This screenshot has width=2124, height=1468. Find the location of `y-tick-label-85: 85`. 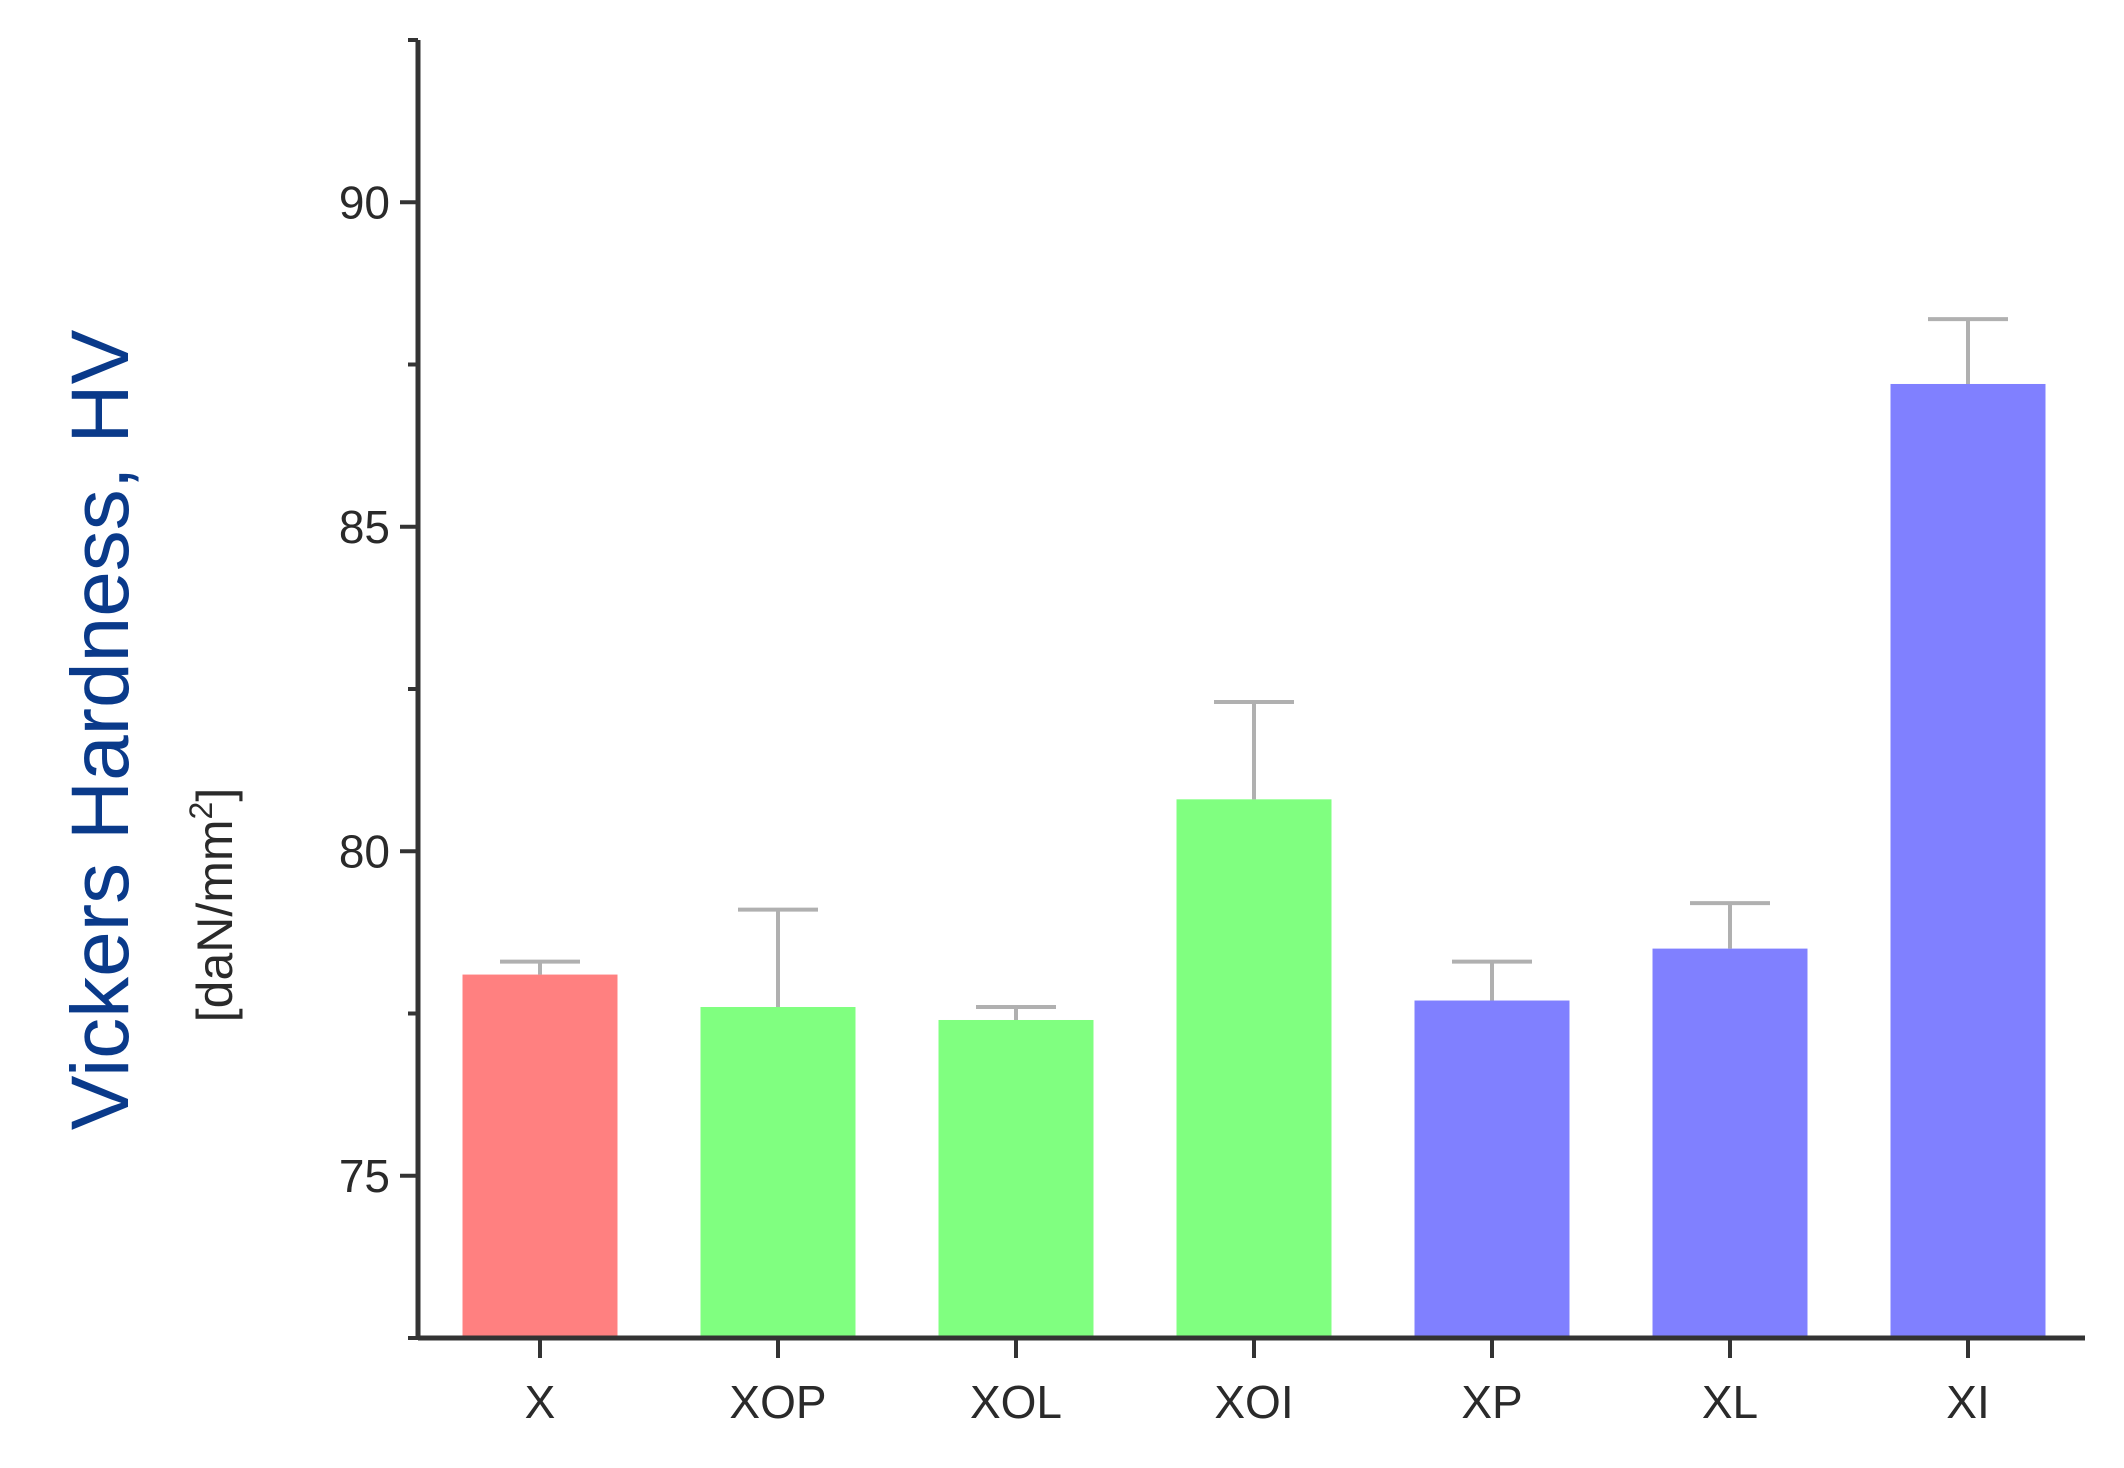

y-tick-label-85: 85 is located at coordinates (364, 527).